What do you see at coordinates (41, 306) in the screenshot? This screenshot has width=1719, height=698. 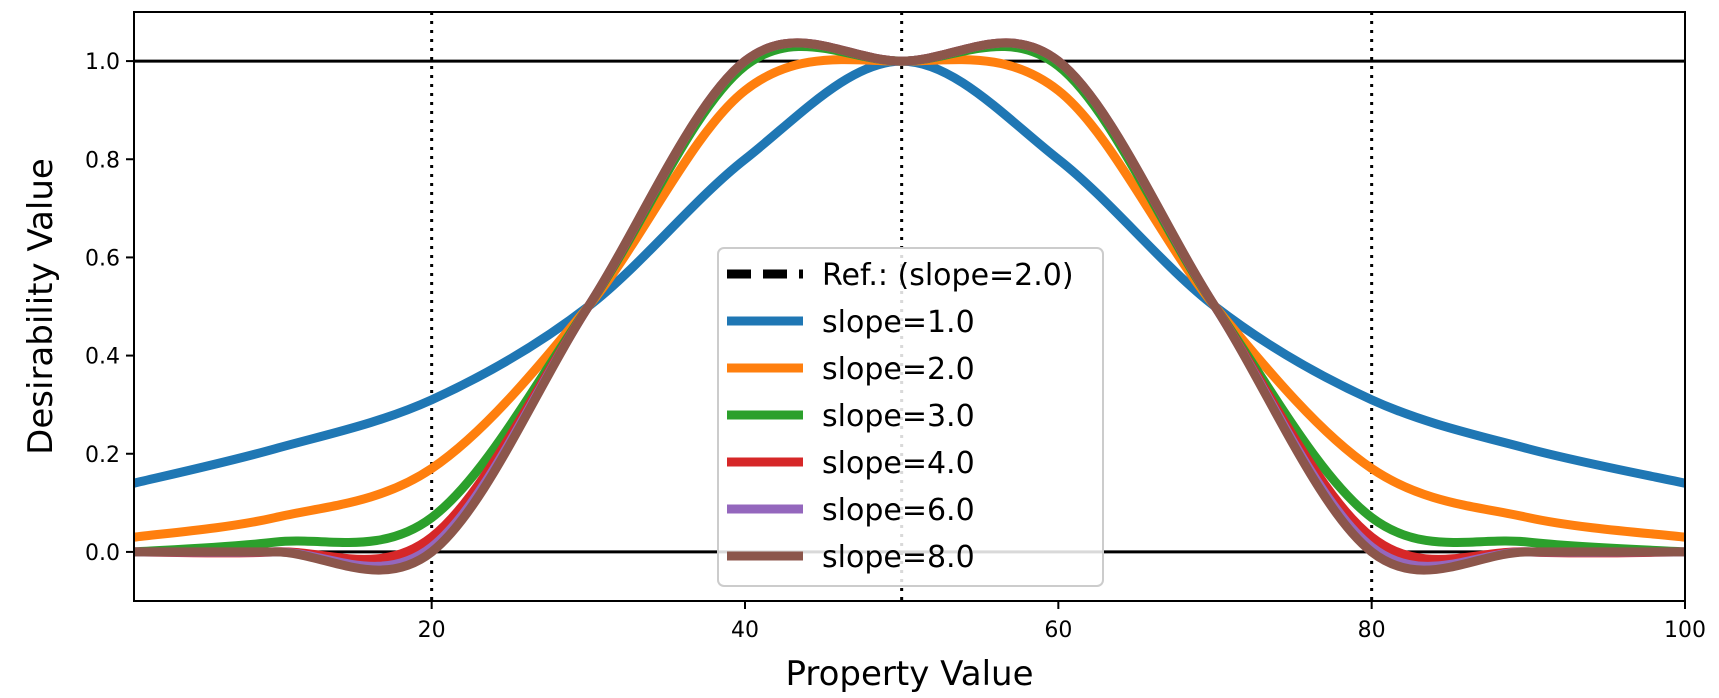 I see `y-axis-label: Desirability Value` at bounding box center [41, 306].